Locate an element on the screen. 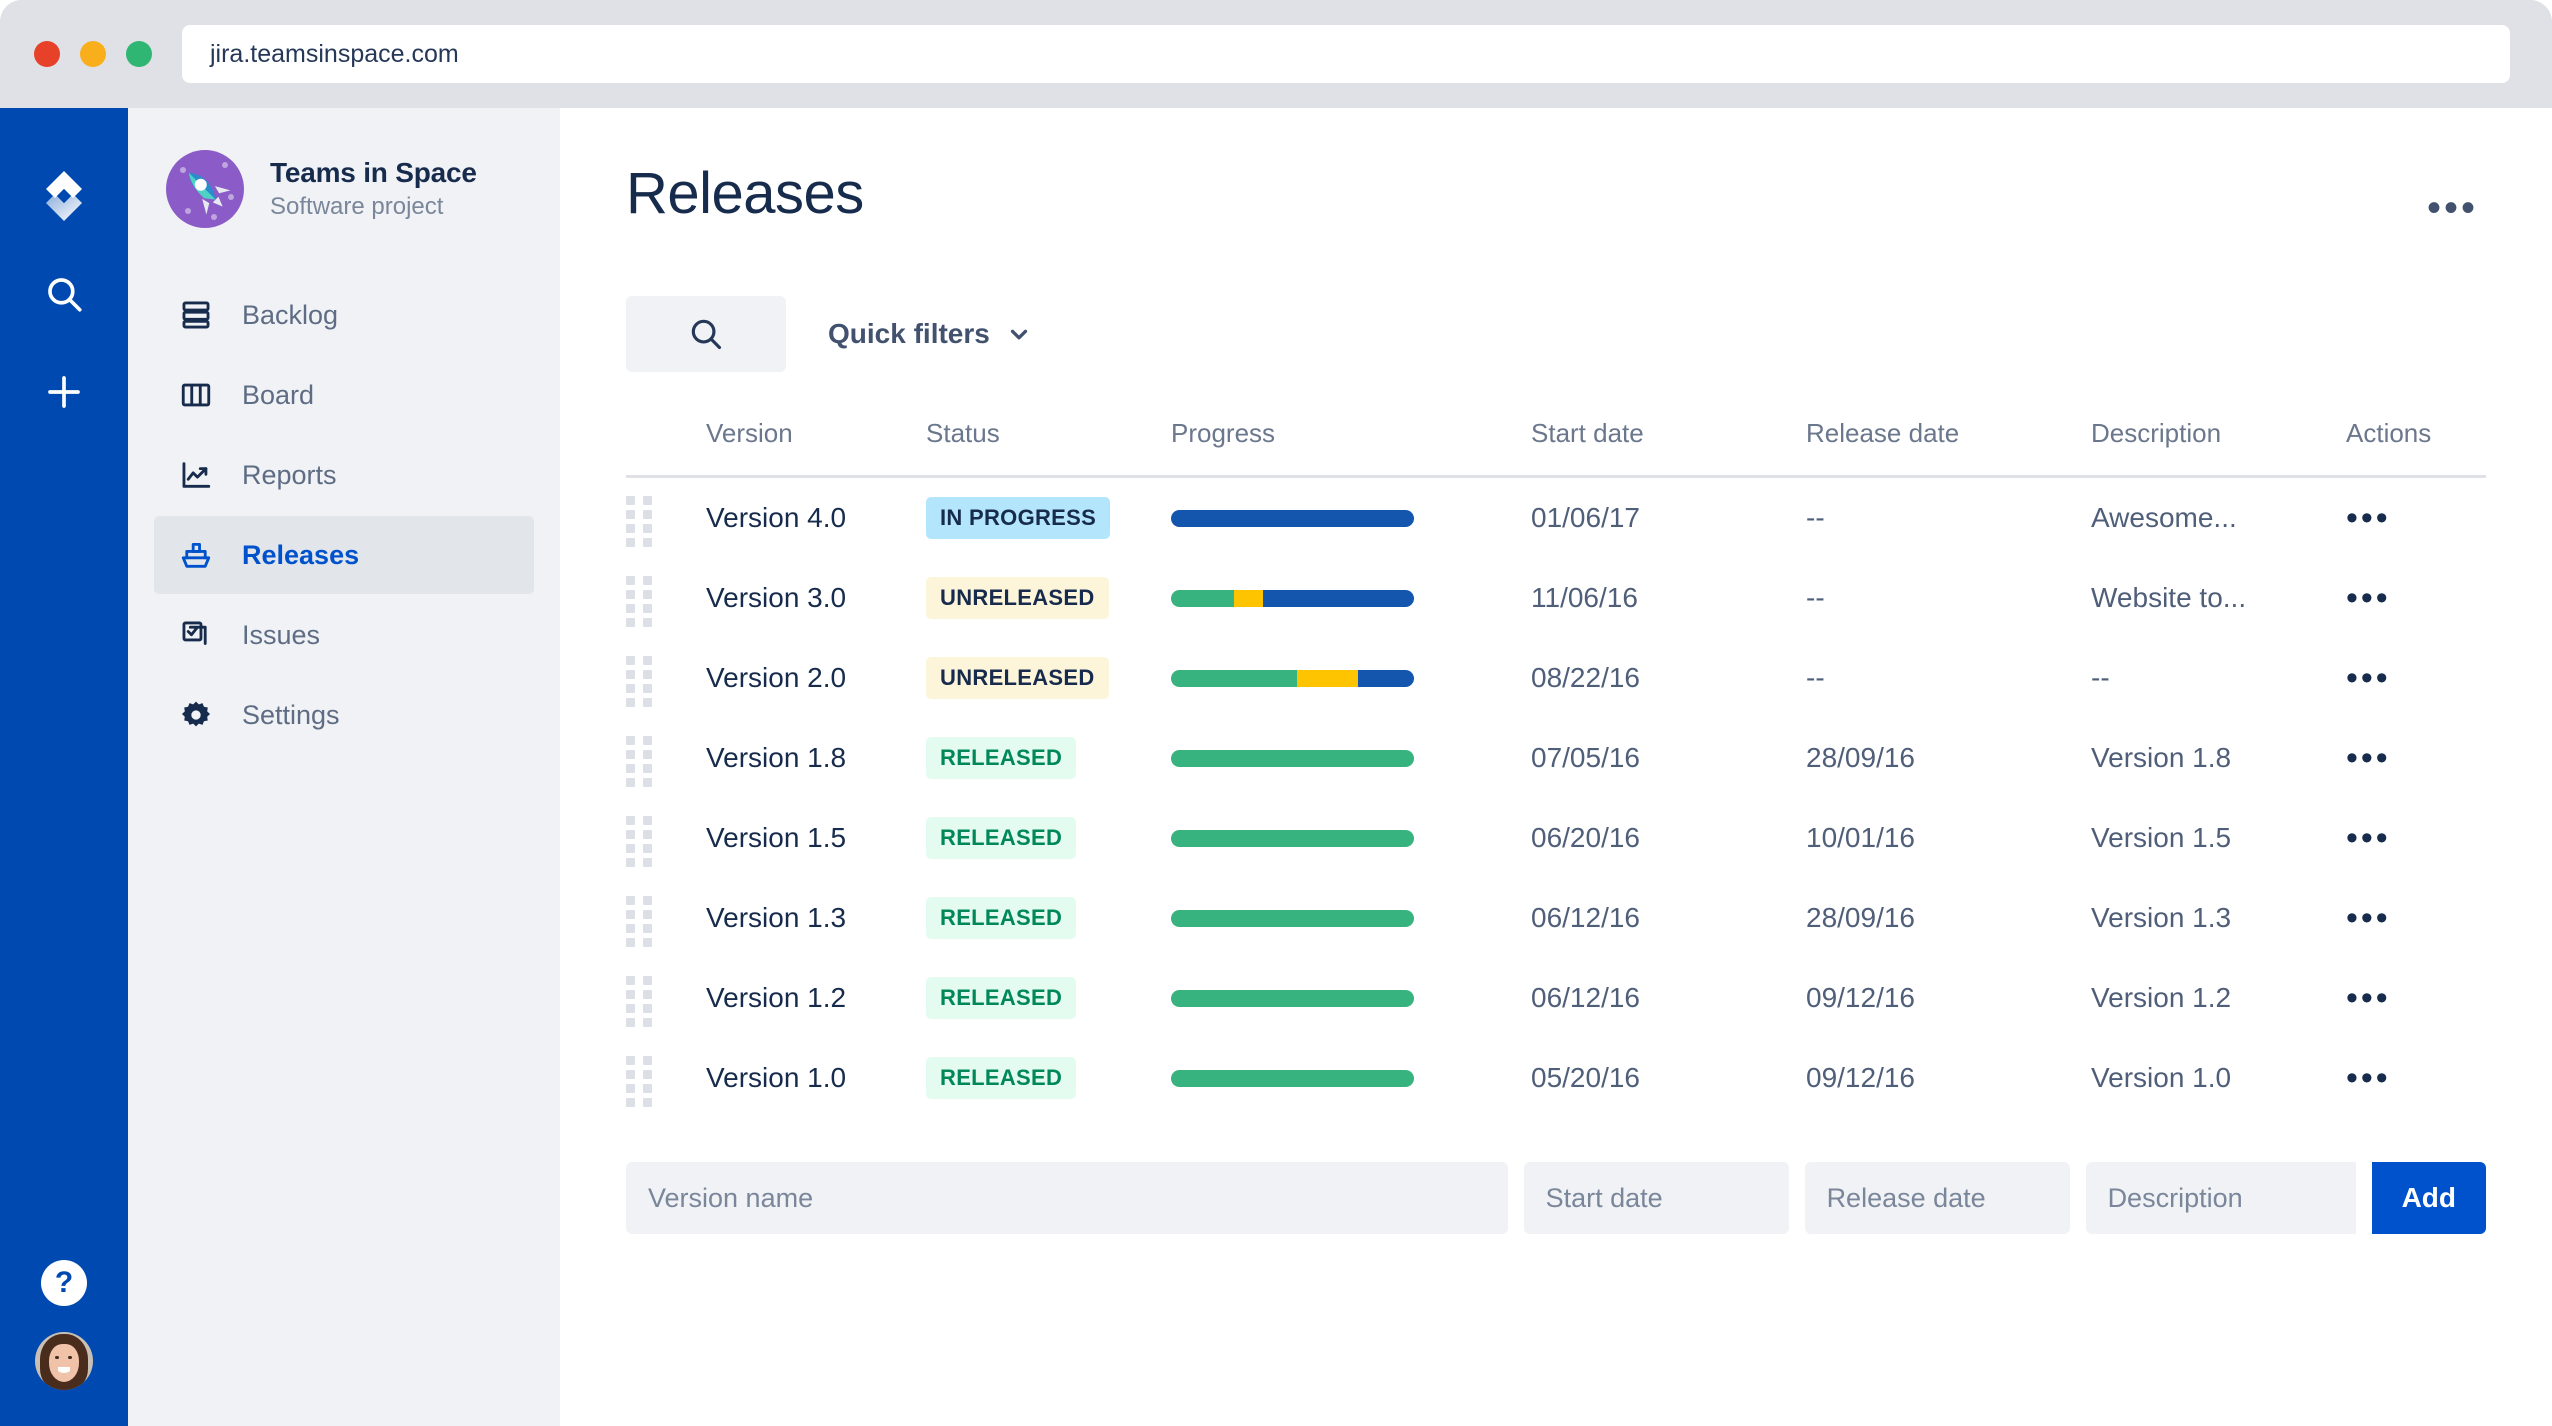 The height and width of the screenshot is (1426, 2552). sidebar-item-board: Board is located at coordinates (344, 395).